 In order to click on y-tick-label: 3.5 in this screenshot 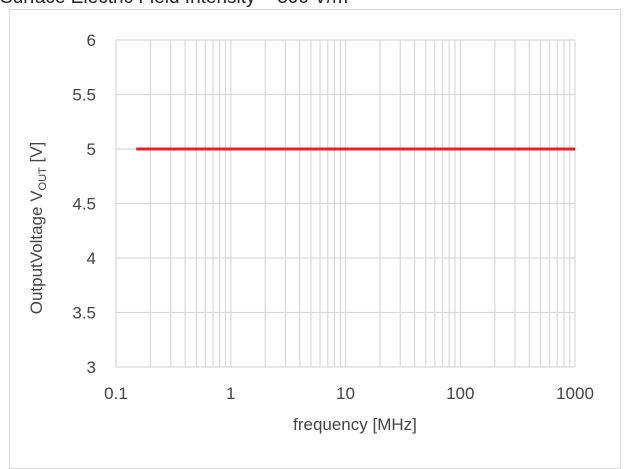, I will do `click(84, 313)`.